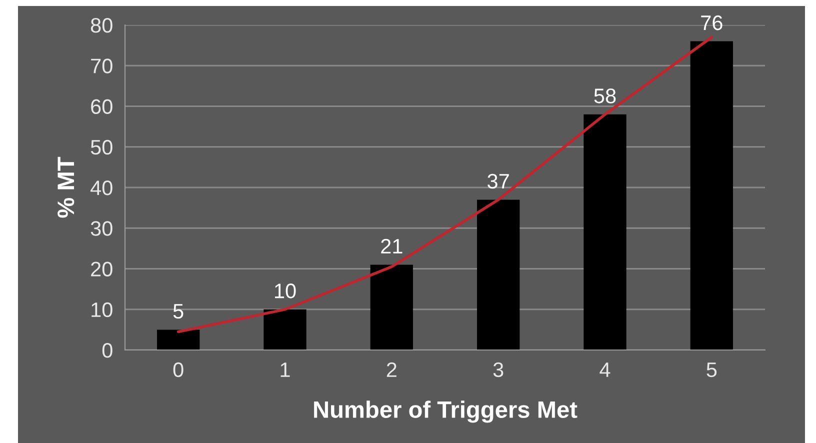  What do you see at coordinates (101, 25) in the screenshot?
I see `y-tick-label: 80` at bounding box center [101, 25].